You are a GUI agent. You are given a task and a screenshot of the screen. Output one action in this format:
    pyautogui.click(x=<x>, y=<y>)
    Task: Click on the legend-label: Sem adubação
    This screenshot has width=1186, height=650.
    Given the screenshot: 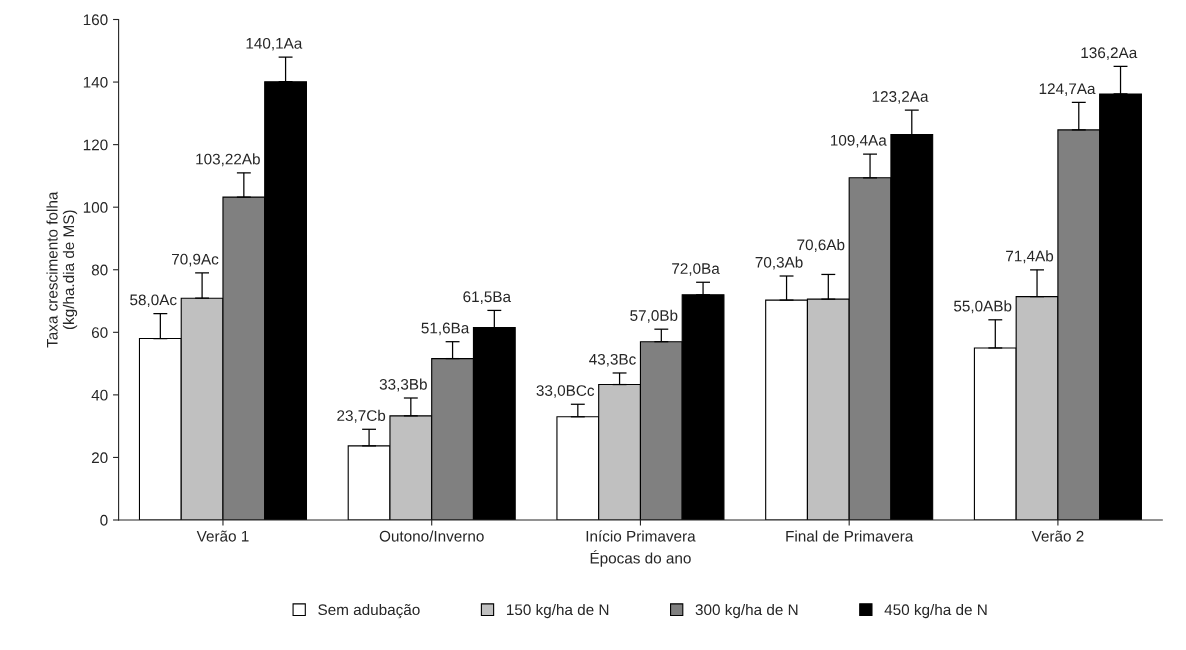 What is the action you would take?
    pyautogui.click(x=369, y=611)
    